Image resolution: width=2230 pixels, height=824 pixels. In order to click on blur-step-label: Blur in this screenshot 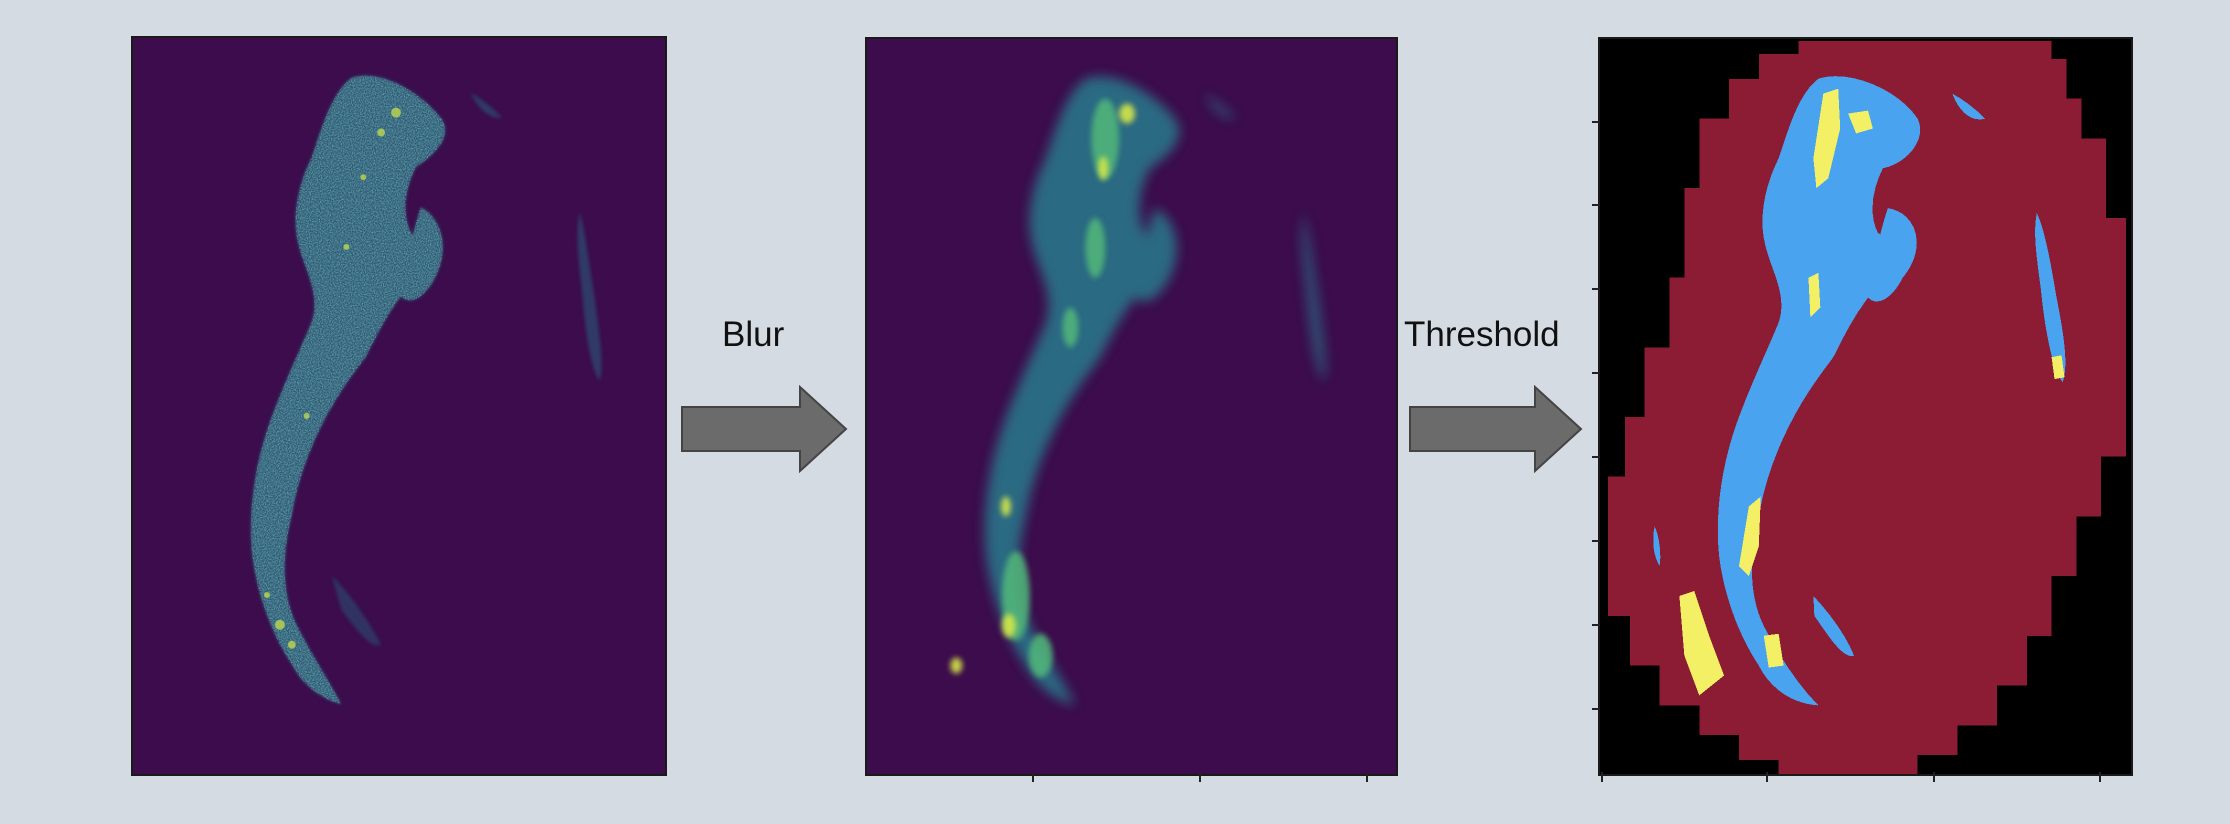, I will do `click(753, 334)`.